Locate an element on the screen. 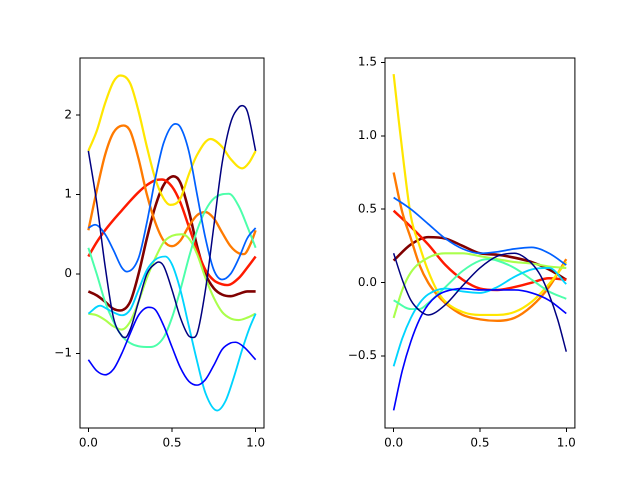 Image resolution: width=640 pixels, height=480 pixels. y-tick-label: 2 is located at coordinates (68, 114).